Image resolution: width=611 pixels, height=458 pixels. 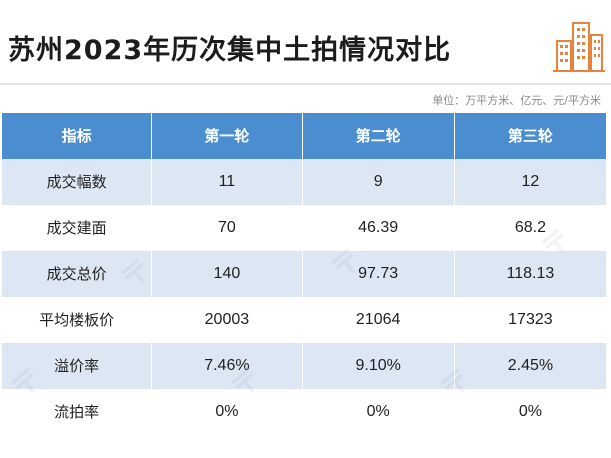 I want to click on round-3-value: 0%, so click(x=530, y=411).